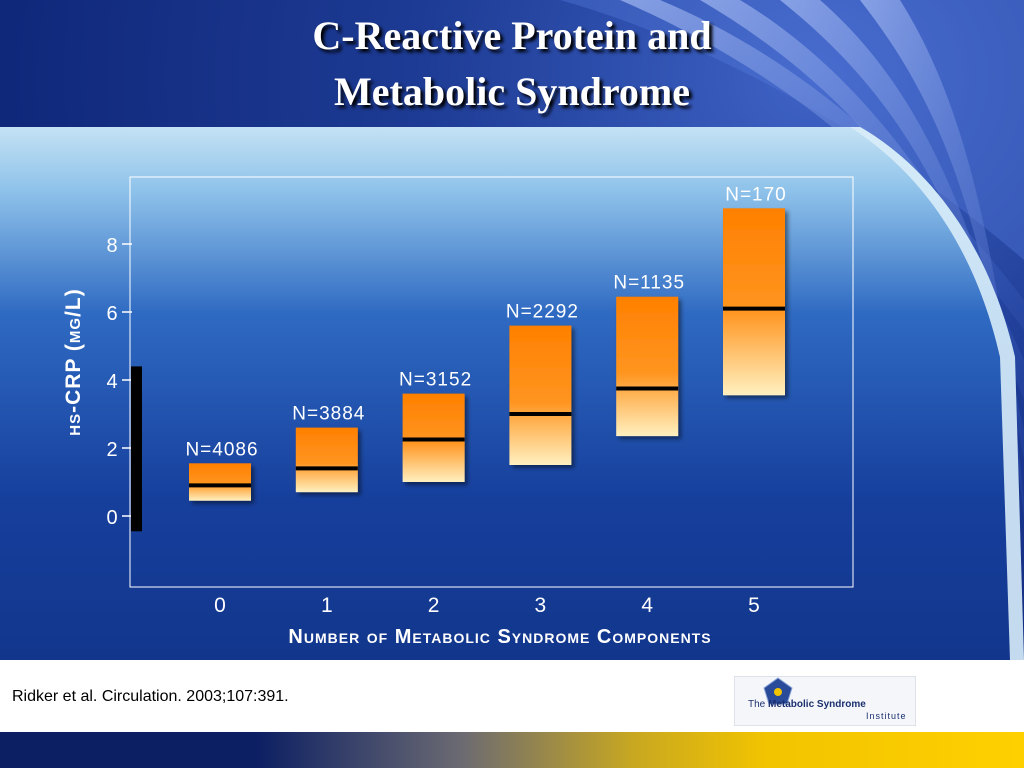 Image resolution: width=1024 pixels, height=768 pixels. Describe the element at coordinates (327, 605) in the screenshot. I see `x-tick-label: 1` at that location.